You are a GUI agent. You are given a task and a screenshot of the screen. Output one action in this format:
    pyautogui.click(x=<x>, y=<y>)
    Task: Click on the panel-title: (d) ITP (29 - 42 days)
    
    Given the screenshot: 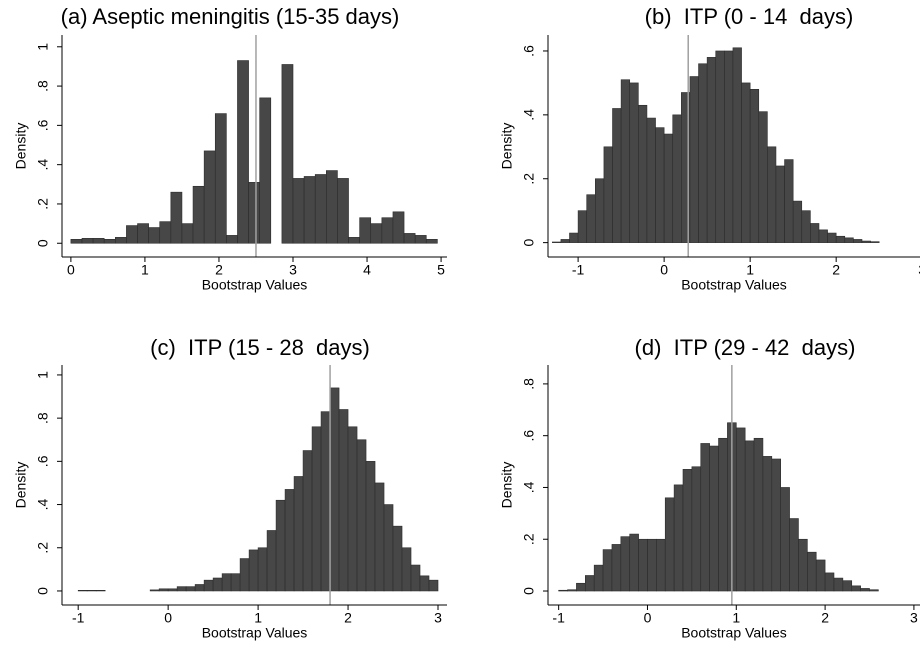 What is the action you would take?
    pyautogui.click(x=745, y=347)
    